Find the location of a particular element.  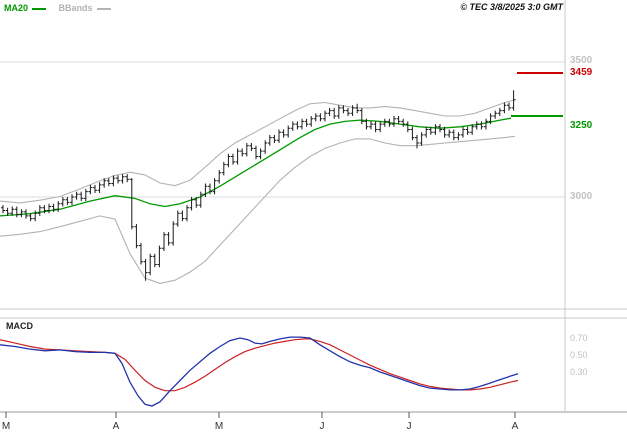

macd-scale-label-0.30: 0.30 is located at coordinates (579, 372).